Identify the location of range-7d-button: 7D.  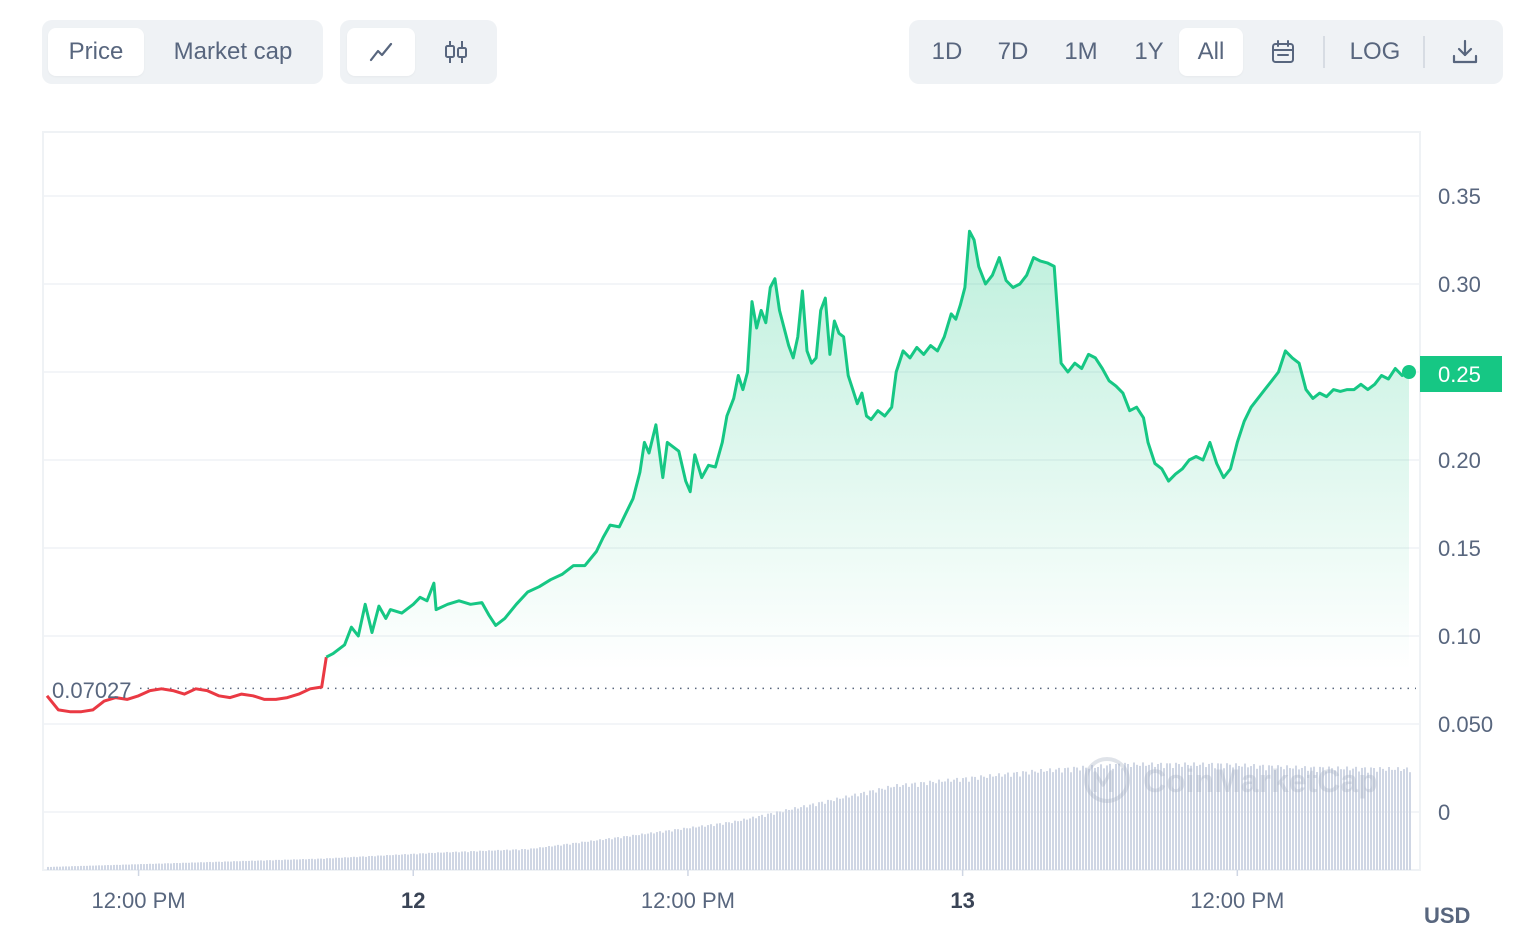
(1013, 51).